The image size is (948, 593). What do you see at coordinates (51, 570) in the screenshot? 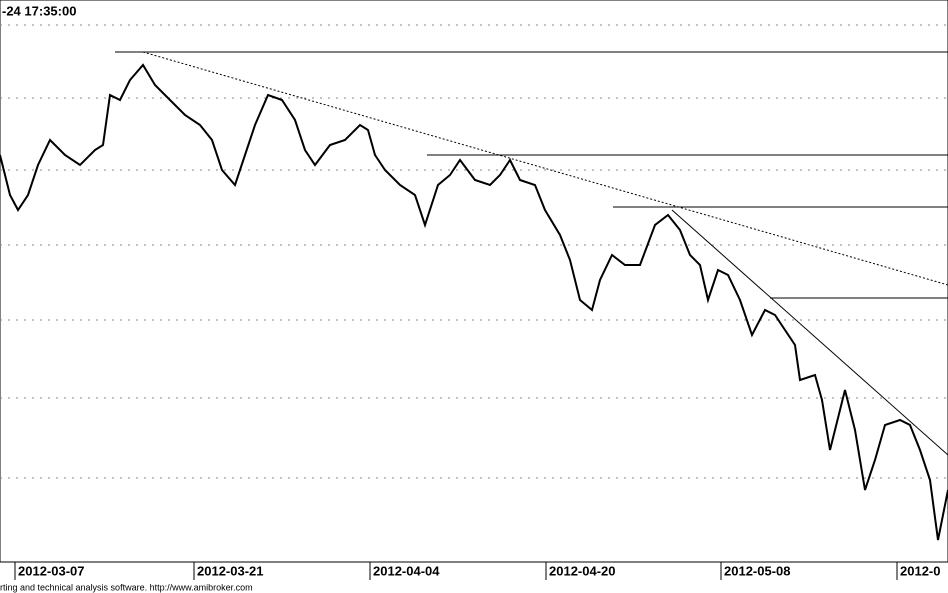
I see `x-tick-label: 2012-03-07` at bounding box center [51, 570].